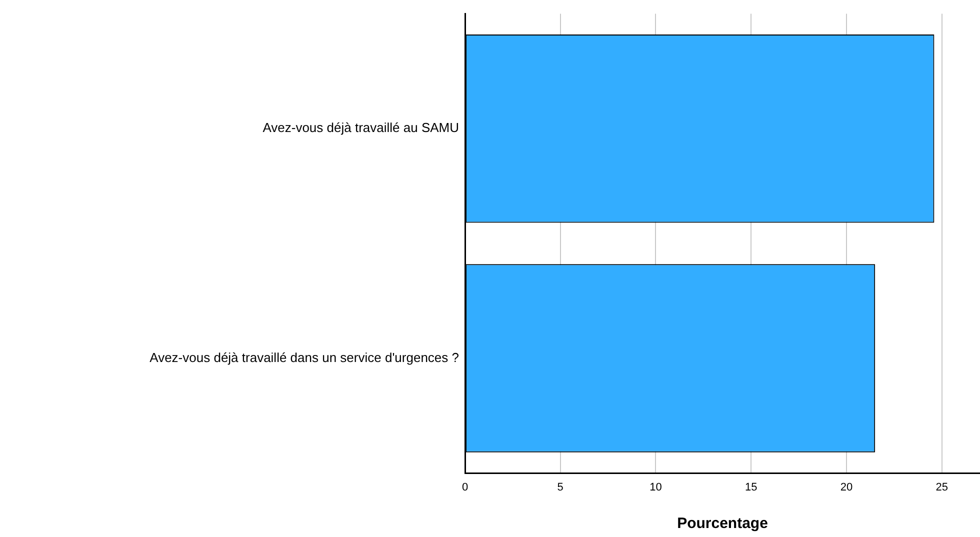 This screenshot has width=980, height=537. I want to click on x-tick-label: 10, so click(656, 488).